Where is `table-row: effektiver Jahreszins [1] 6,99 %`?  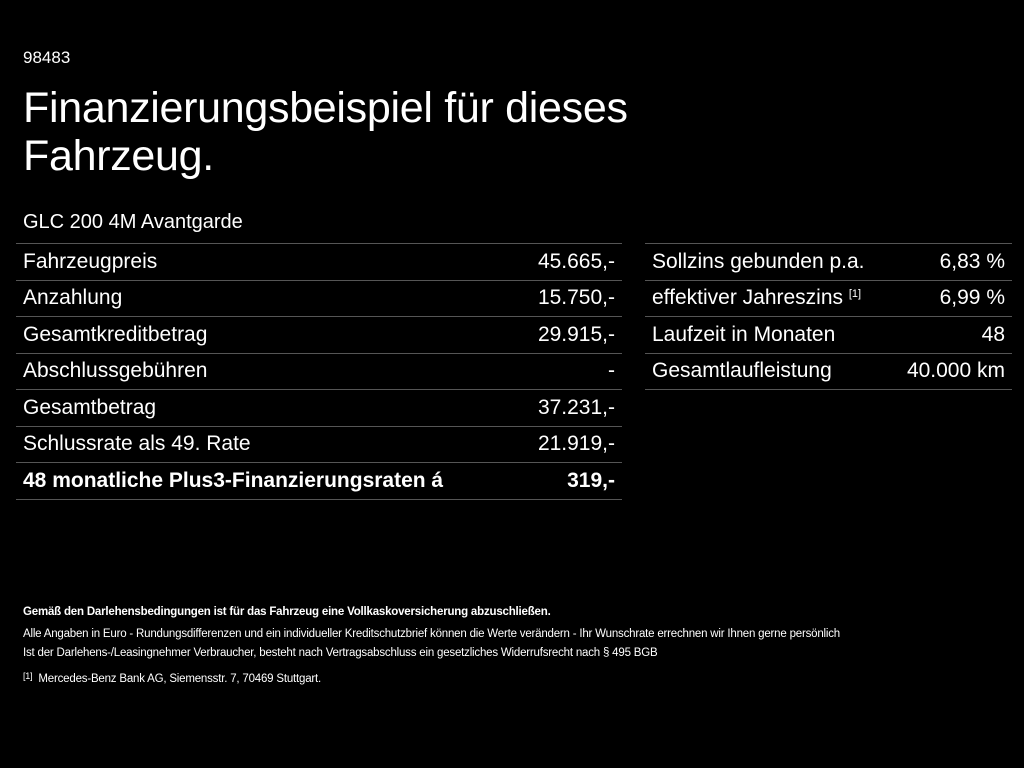 table-row: effektiver Jahreszins [1] 6,99 % is located at coordinates (828, 298).